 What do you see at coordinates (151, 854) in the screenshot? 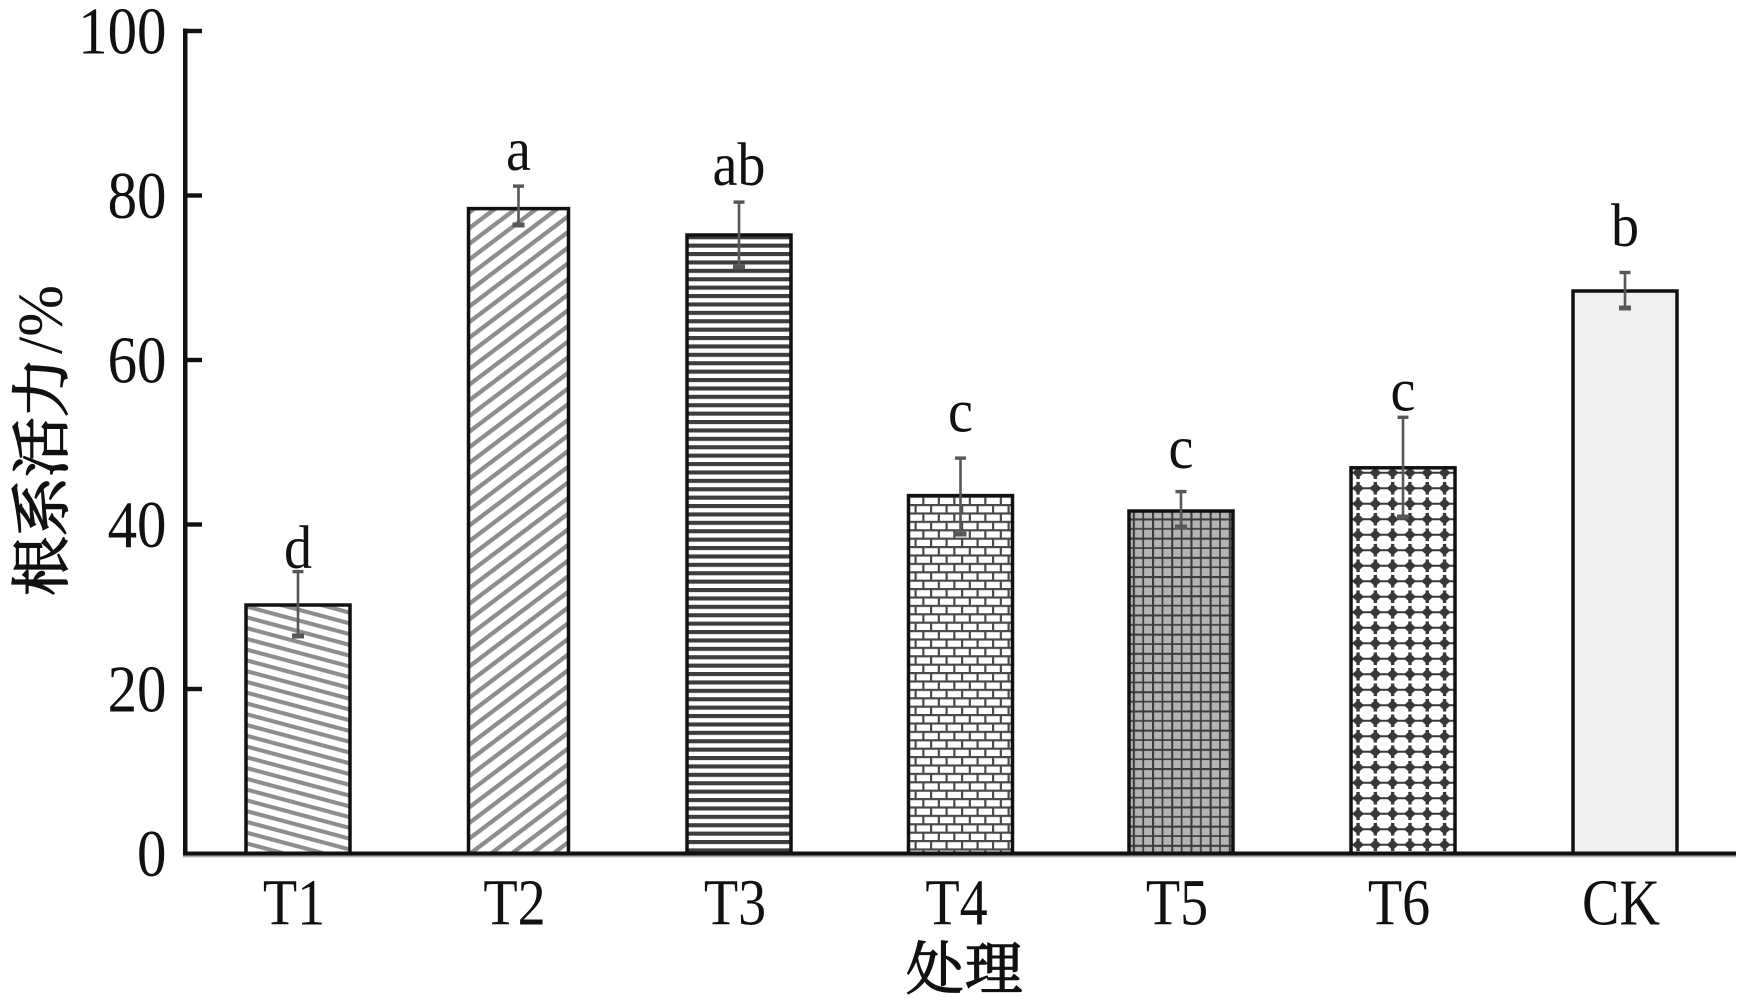
I see `svg-text: 0` at bounding box center [151, 854].